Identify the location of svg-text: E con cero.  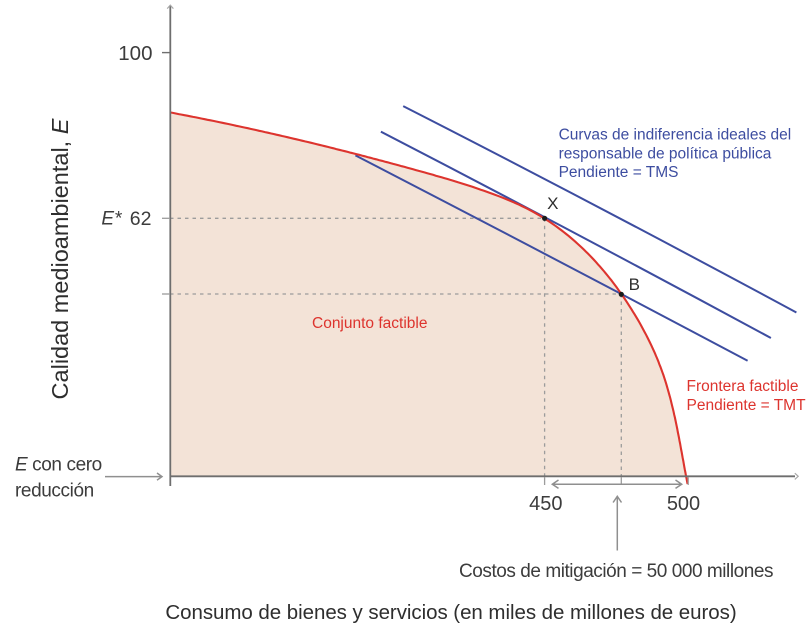
(58, 464).